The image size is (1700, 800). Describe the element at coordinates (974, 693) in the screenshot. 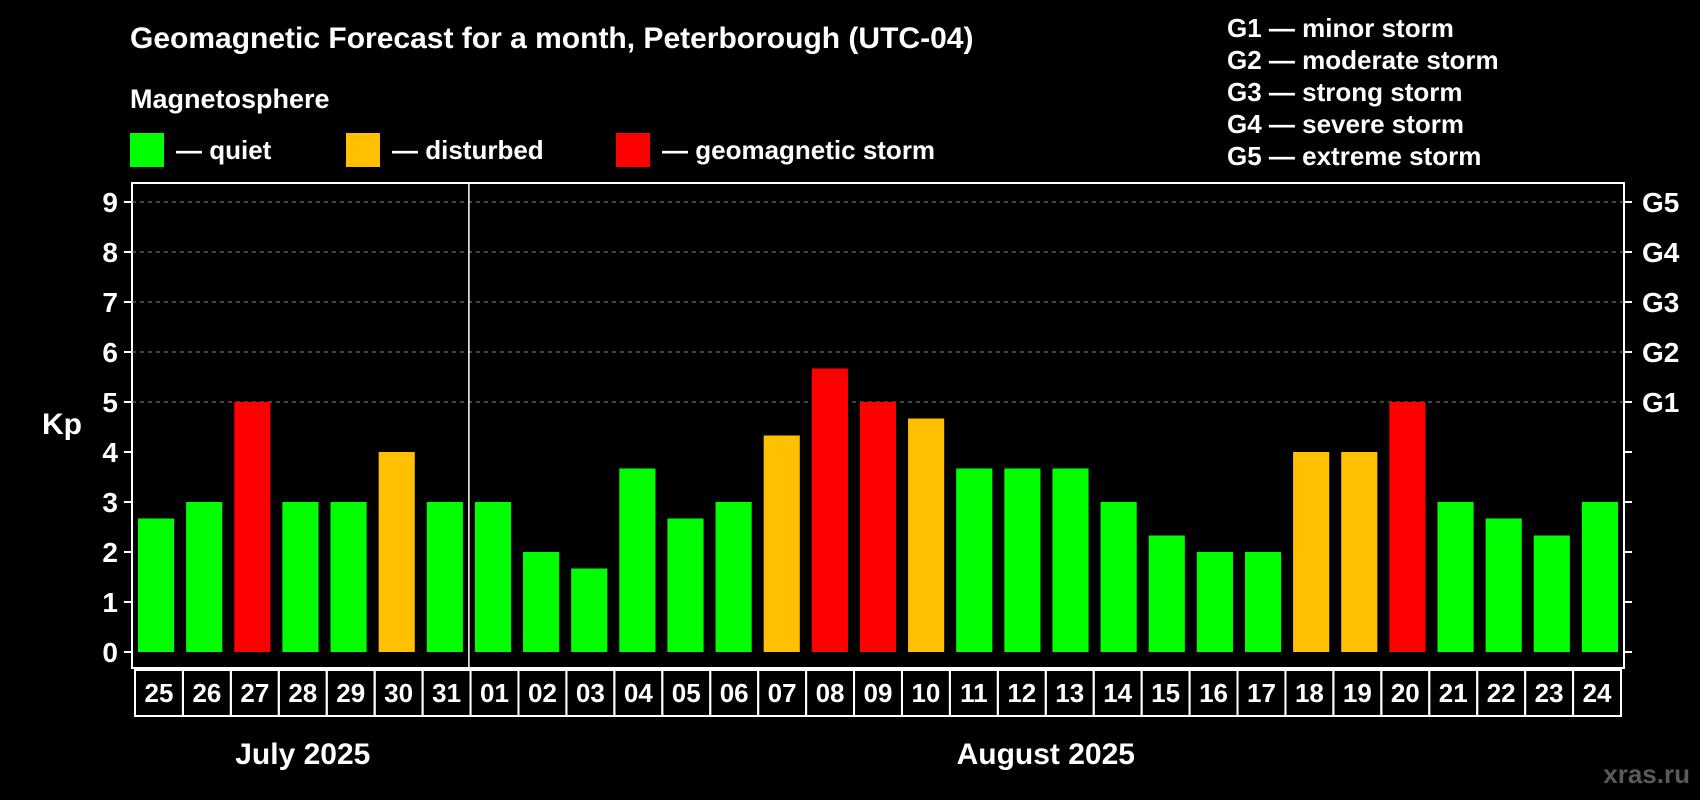

I see `date-label-11: 11` at that location.